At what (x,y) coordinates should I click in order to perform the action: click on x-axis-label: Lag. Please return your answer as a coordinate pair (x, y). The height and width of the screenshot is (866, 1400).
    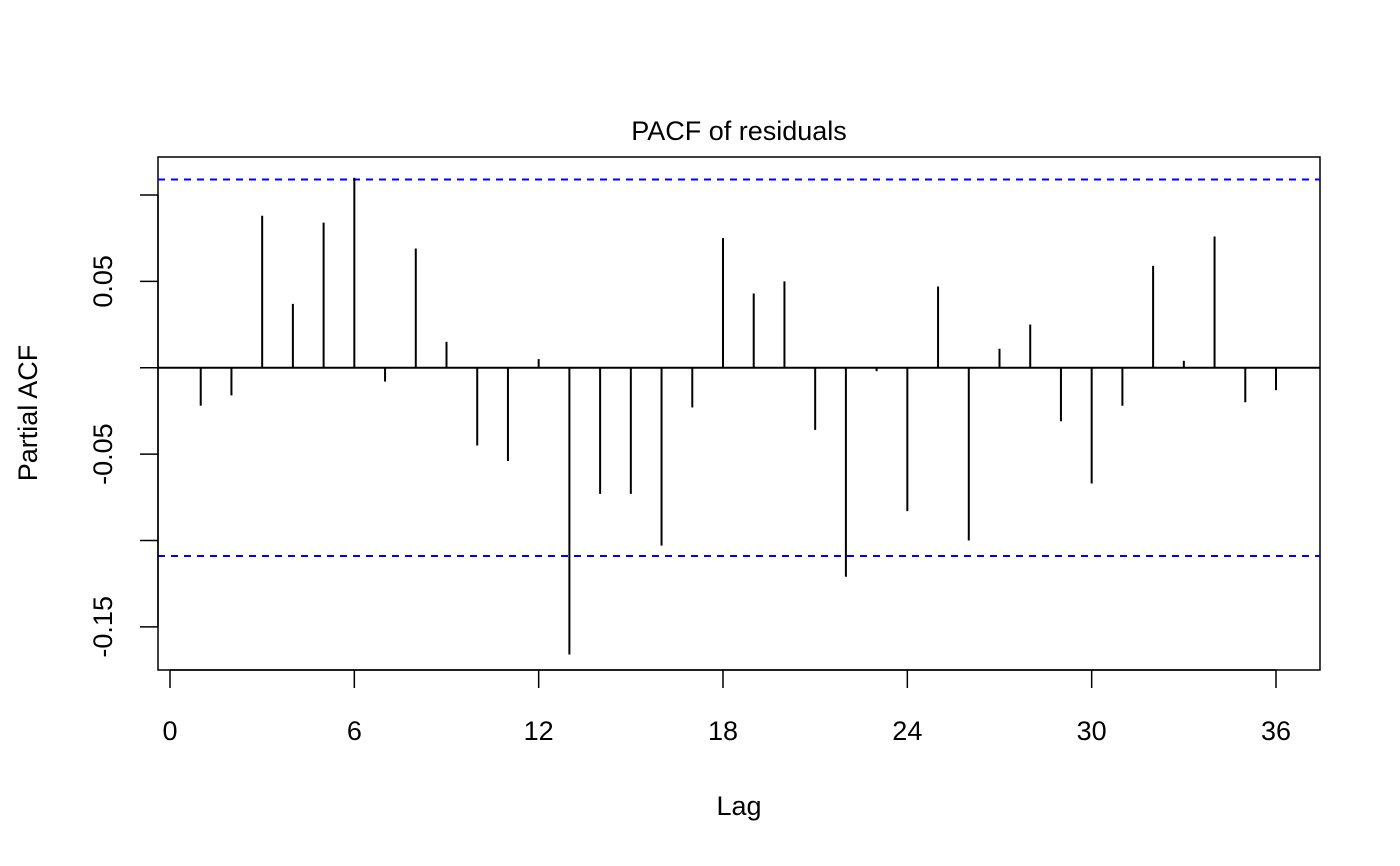
    Looking at the image, I should click on (738, 806).